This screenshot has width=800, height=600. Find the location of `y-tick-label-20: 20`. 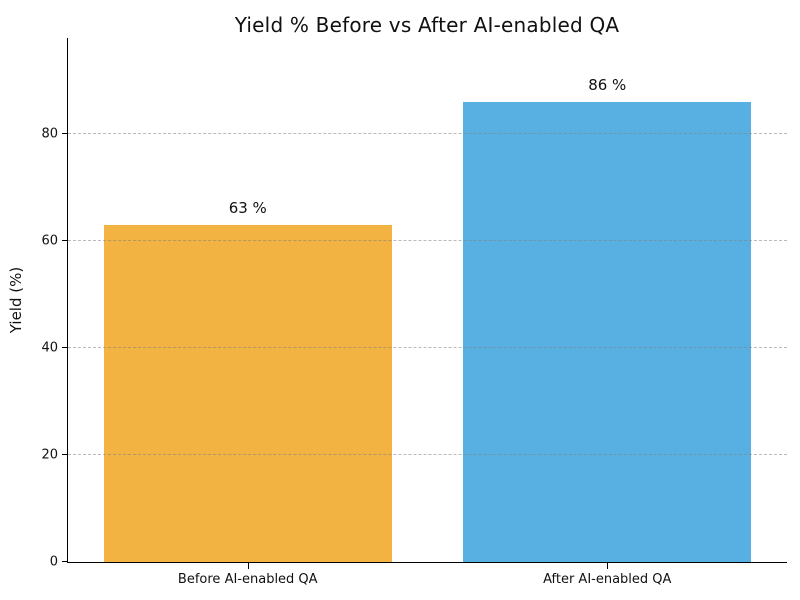

y-tick-label-20: 20 is located at coordinates (49, 455).